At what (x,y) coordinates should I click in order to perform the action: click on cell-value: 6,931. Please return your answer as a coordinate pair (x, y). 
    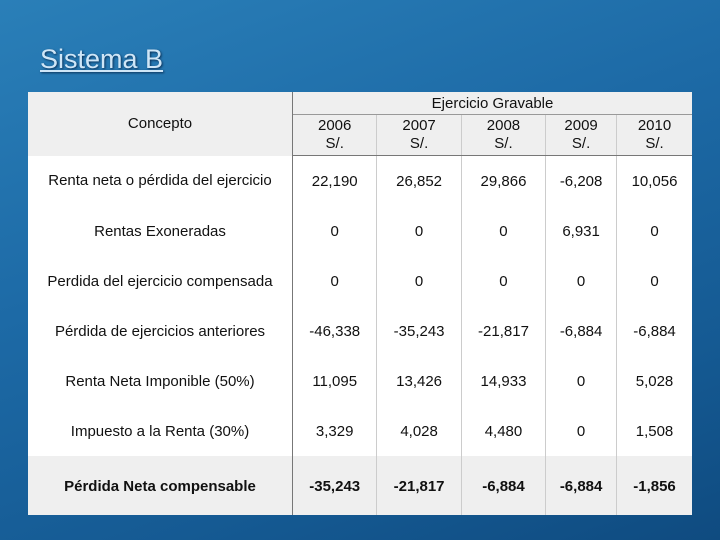
    Looking at the image, I should click on (581, 231).